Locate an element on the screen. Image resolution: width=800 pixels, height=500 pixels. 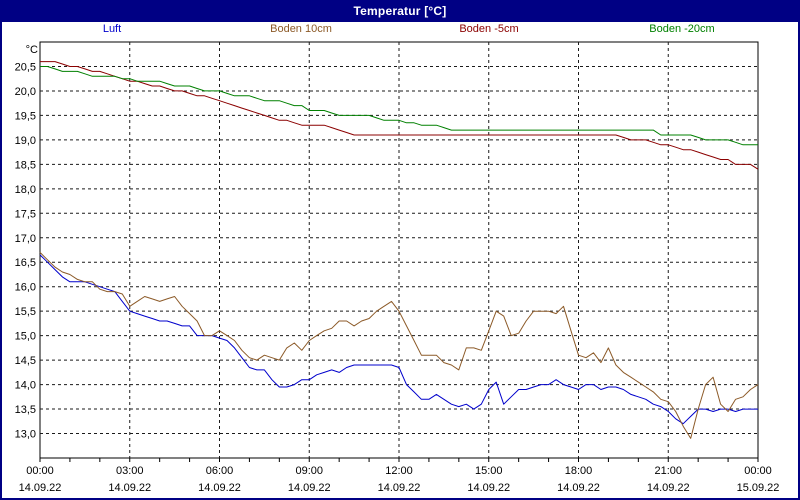
x-tick-time-label: 12:00 is located at coordinates (399, 471).